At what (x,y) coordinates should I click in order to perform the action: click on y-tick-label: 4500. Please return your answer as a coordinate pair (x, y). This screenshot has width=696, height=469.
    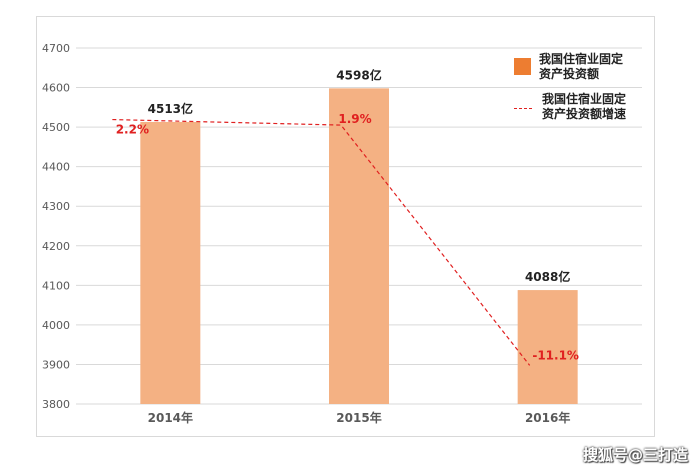
    Looking at the image, I should click on (56, 127).